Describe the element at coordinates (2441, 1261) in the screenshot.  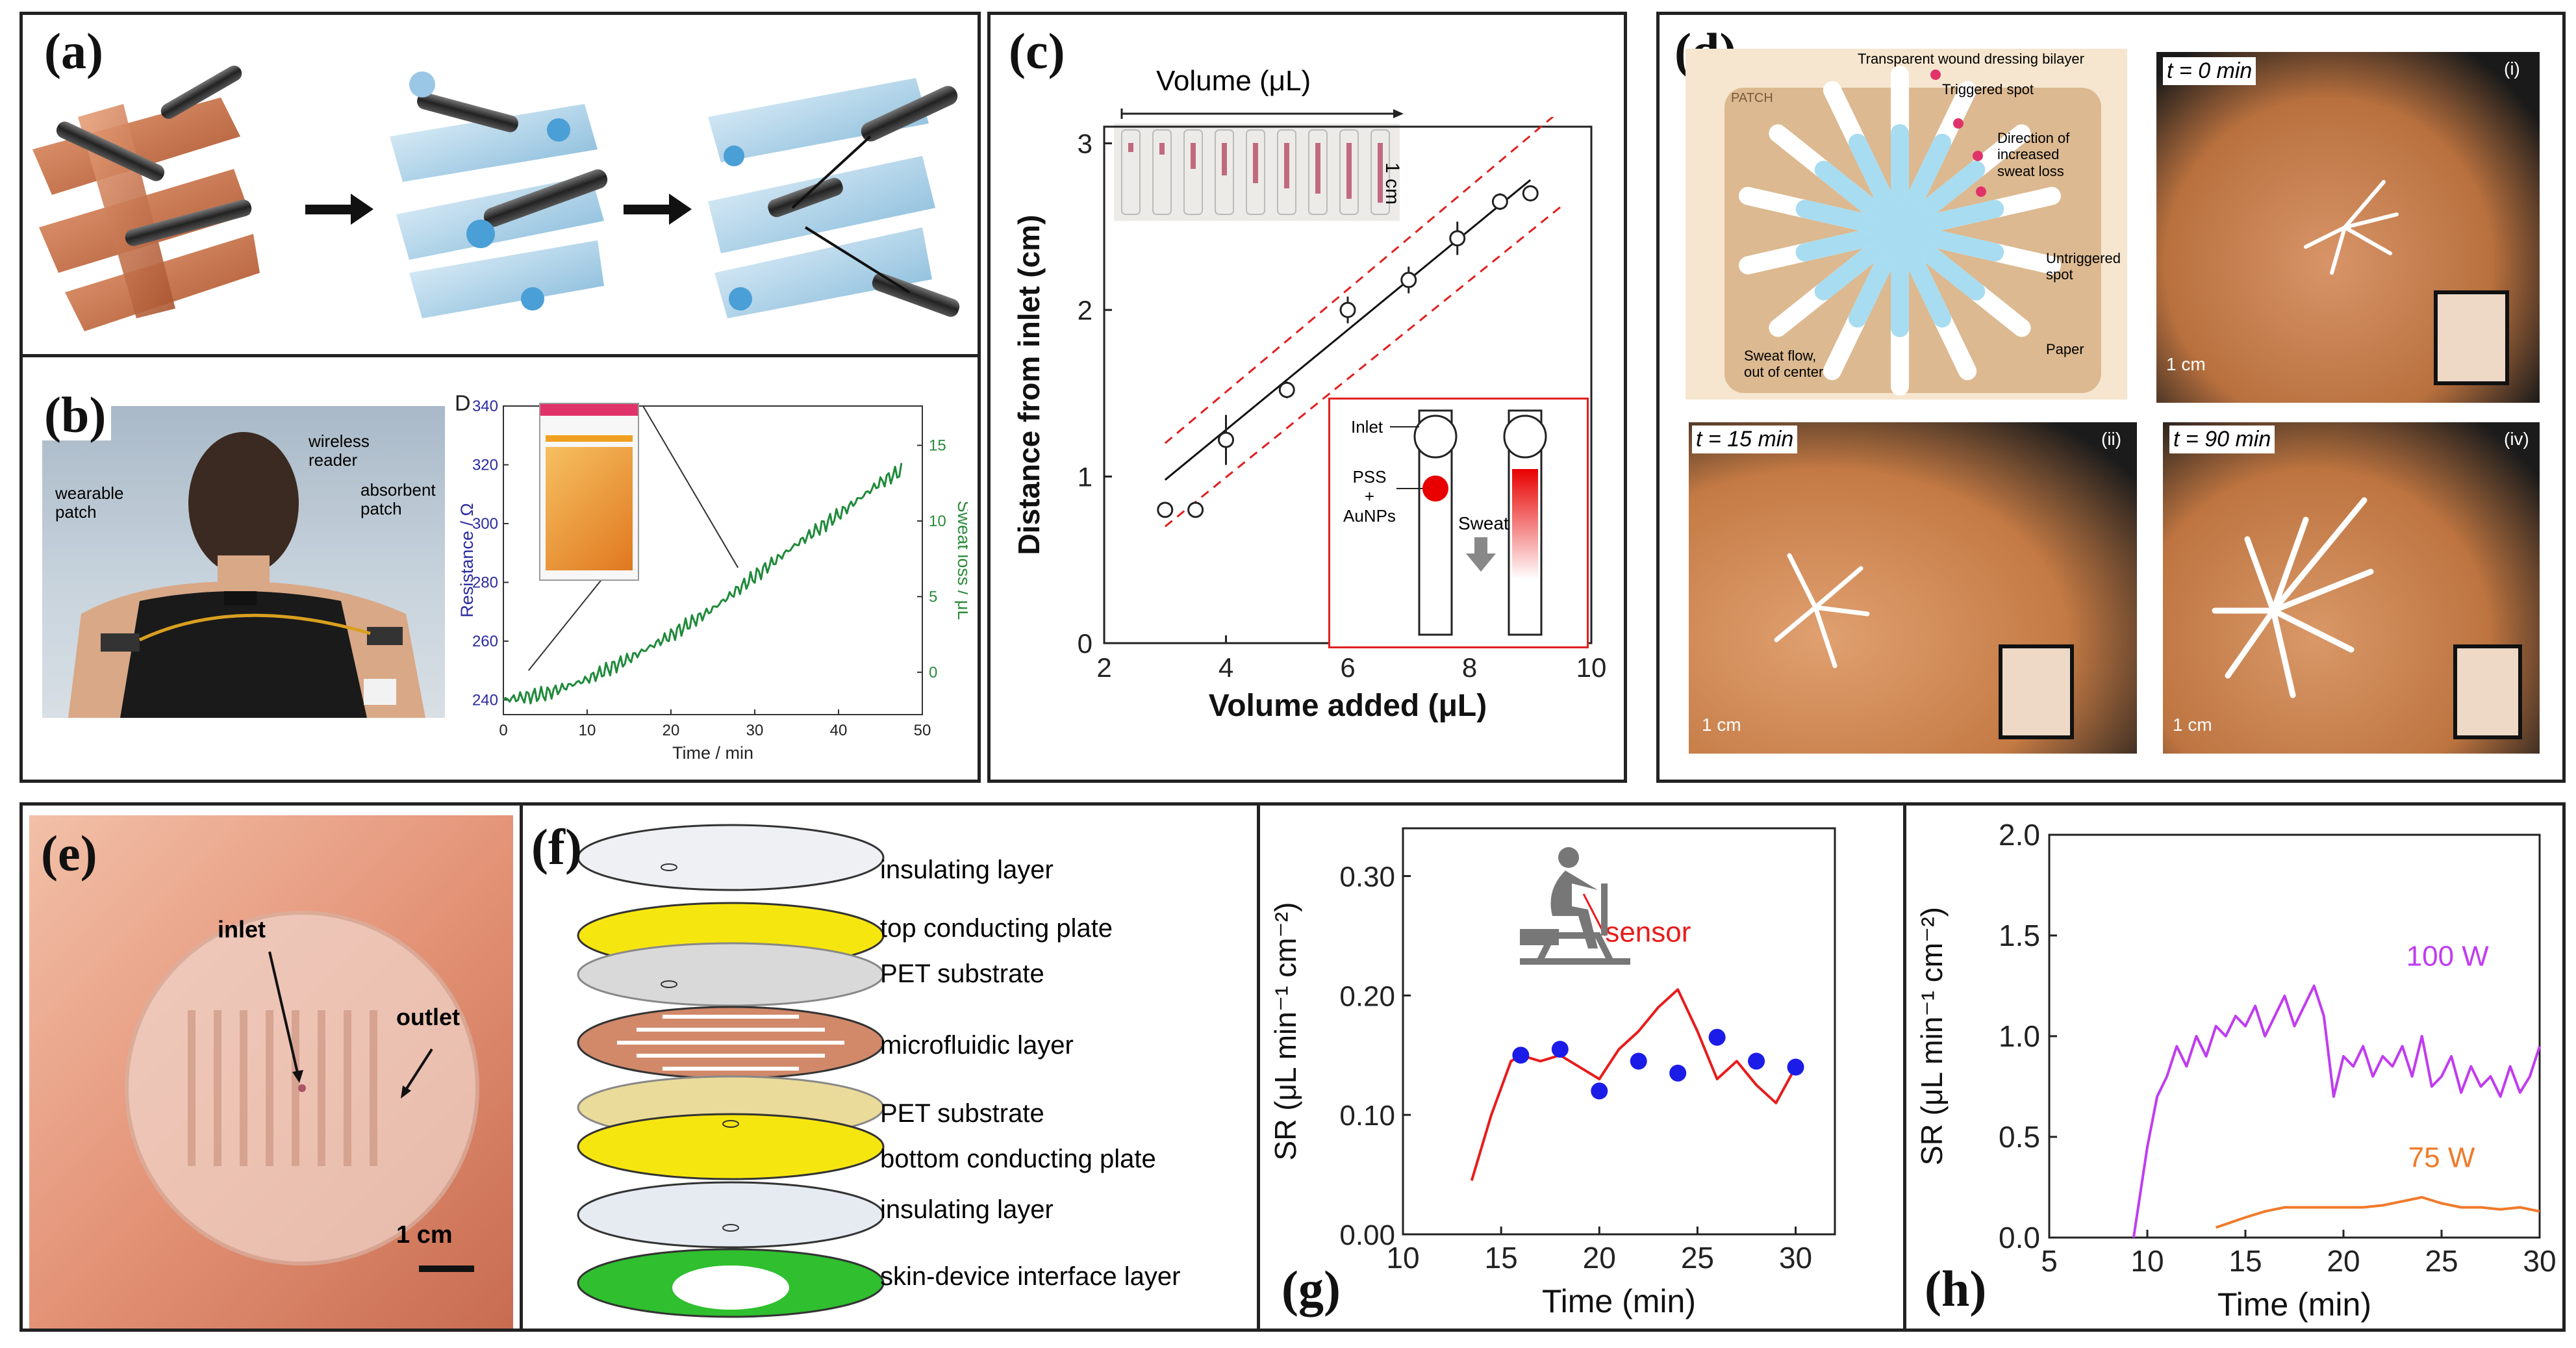
I see `x-tick-label: 25` at that location.